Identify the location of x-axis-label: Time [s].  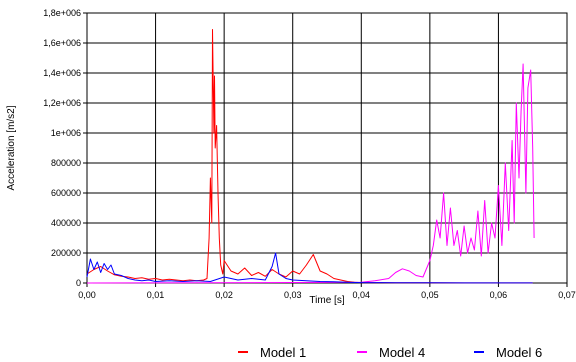
(326, 300).